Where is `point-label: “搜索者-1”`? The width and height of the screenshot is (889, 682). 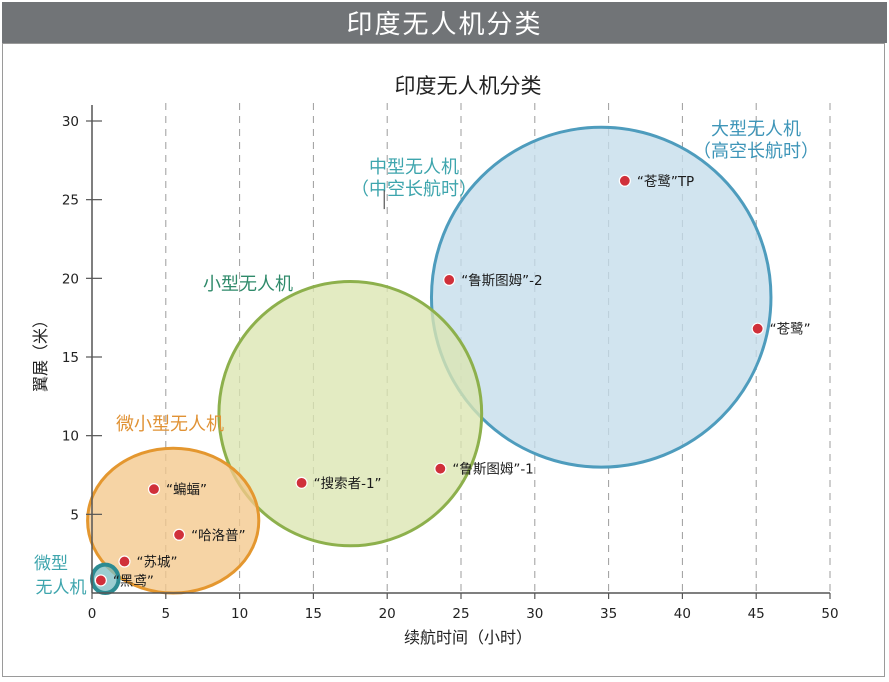
point-label: “搜索者-1” is located at coordinates (348, 484).